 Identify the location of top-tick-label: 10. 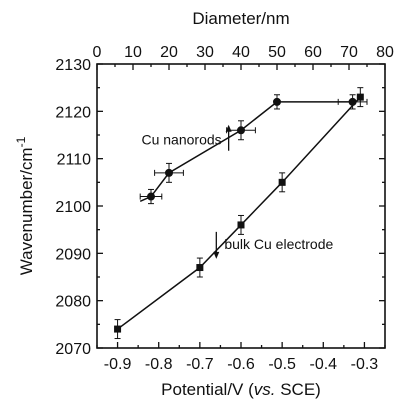
(133, 52).